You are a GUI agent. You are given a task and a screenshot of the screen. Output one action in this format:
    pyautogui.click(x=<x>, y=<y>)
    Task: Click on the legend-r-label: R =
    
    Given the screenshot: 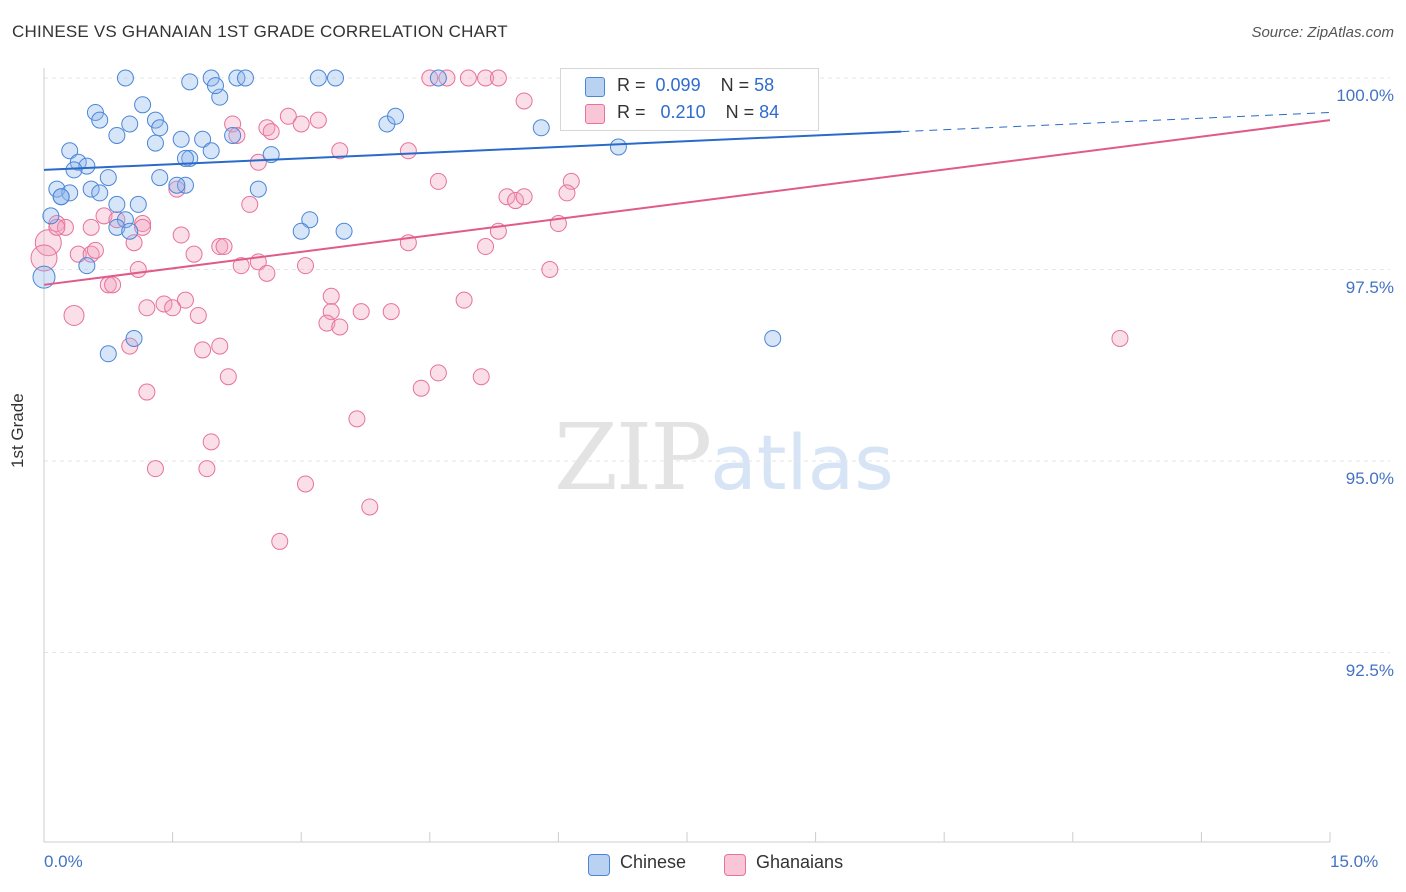 What is the action you would take?
    pyautogui.click(x=631, y=112)
    